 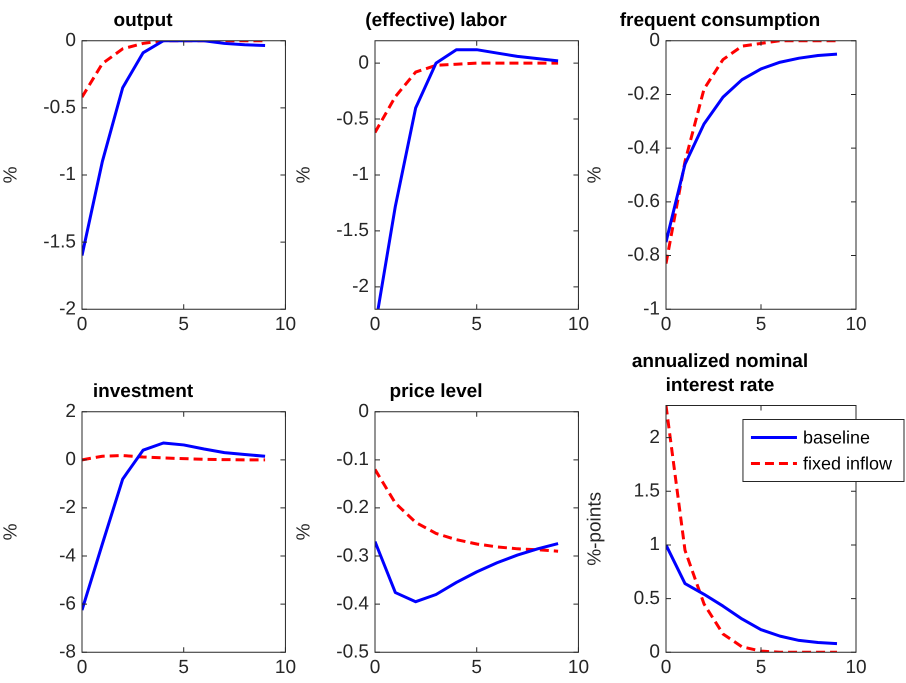 What do you see at coordinates (720, 21) in the screenshot?
I see `chart-title: frequent consumption` at bounding box center [720, 21].